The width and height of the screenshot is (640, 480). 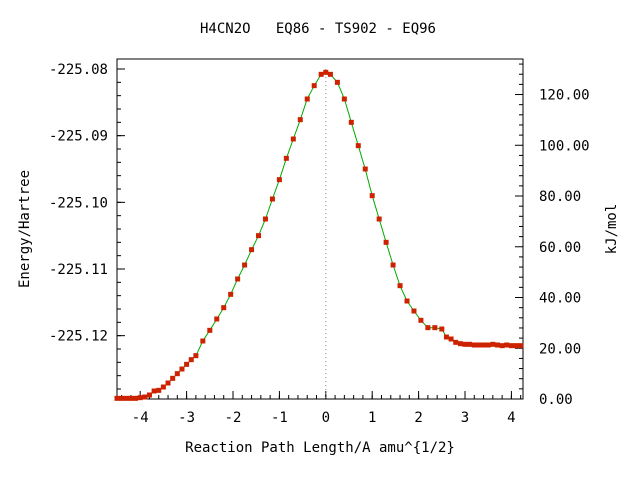 I want to click on y-axis-label: Energy/Hartree, so click(x=25, y=229).